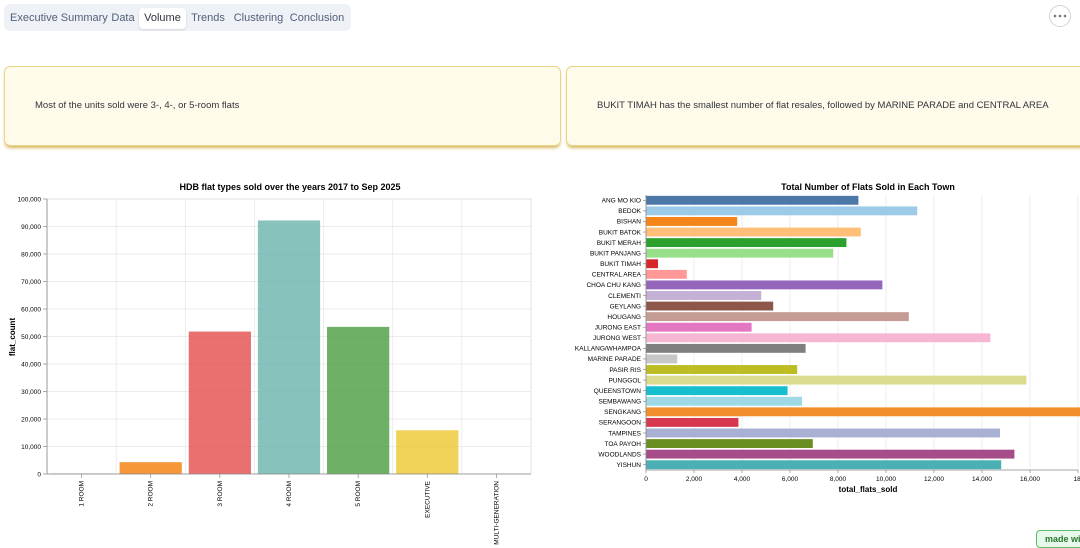  I want to click on x-tick-label: 14,000, so click(982, 479).